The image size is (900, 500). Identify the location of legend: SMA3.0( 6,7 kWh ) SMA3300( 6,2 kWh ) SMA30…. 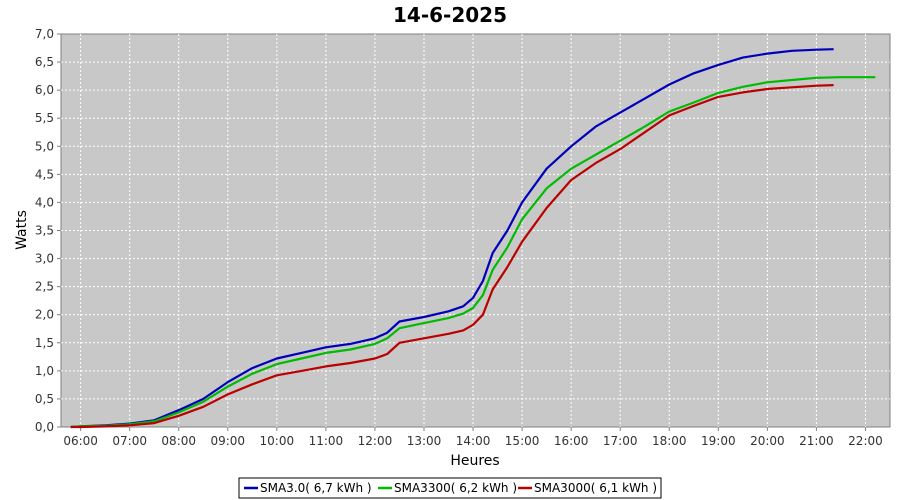
(450, 488).